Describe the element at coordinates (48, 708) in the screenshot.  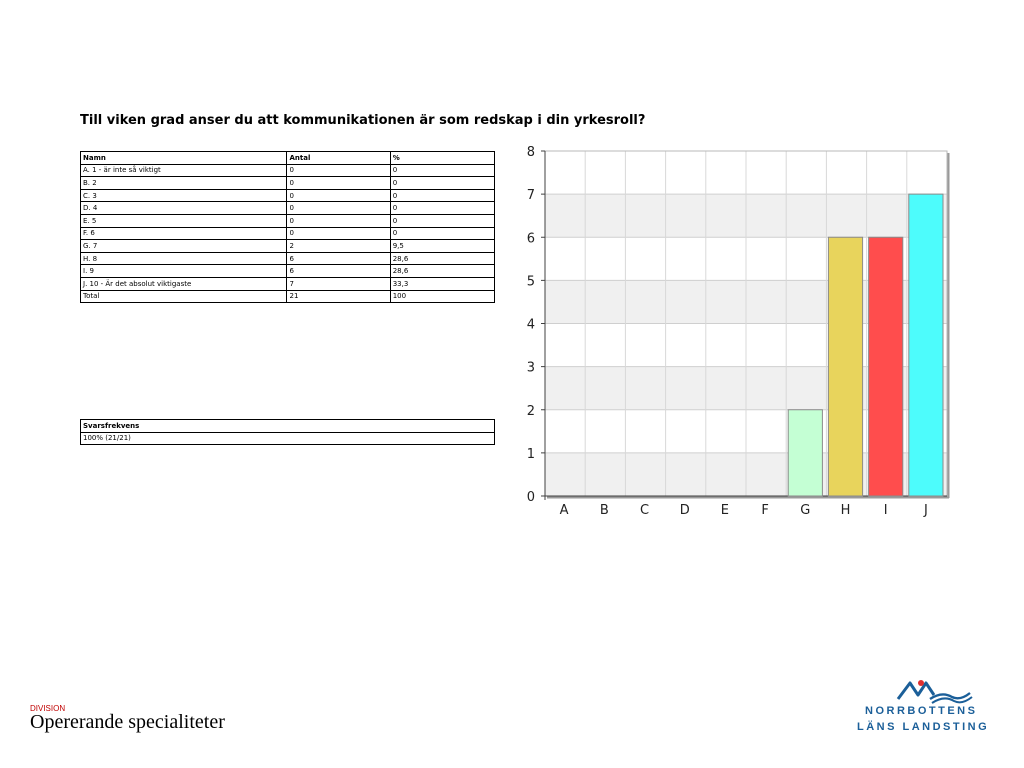
I see `division-label: DIVISION` at that location.